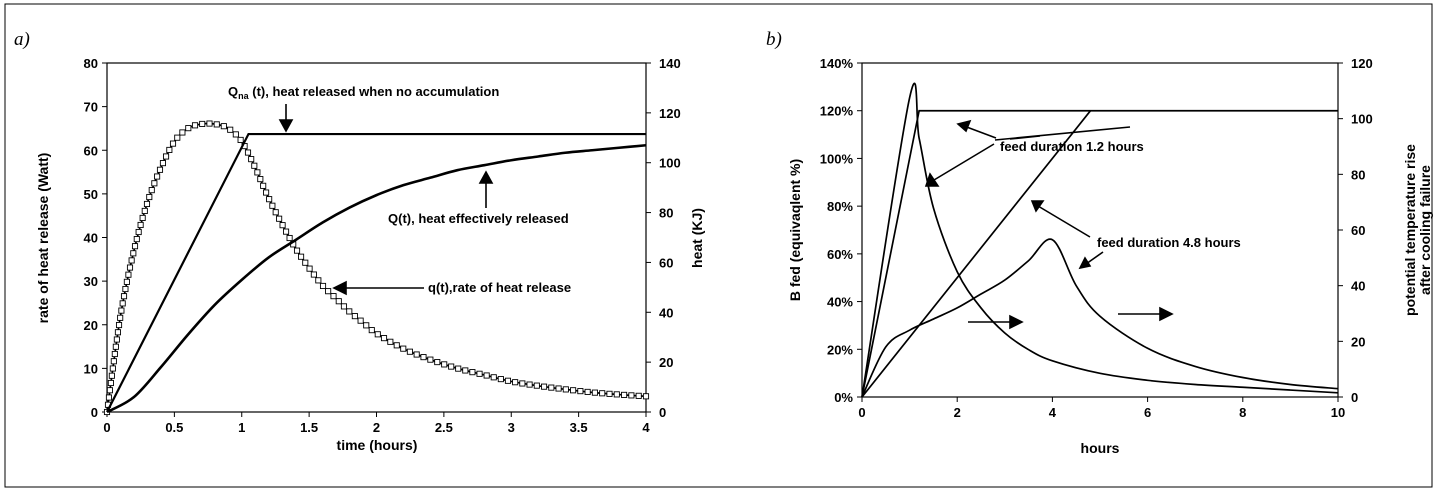 This screenshot has height=491, width=1437. Describe the element at coordinates (1358, 286) in the screenshot. I see `panel-b-y2-tick-label: 40` at that location.